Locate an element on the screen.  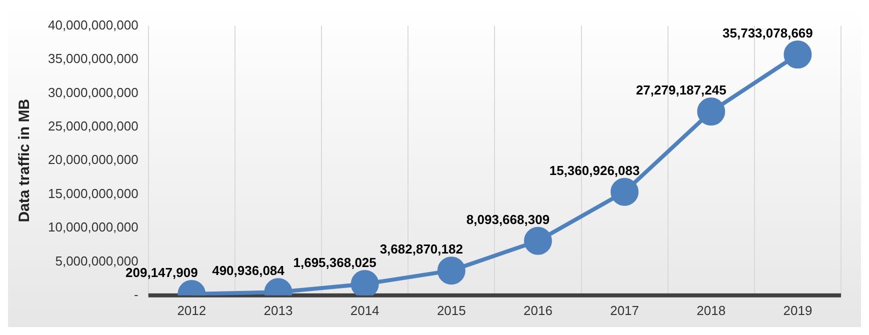
x-tick-label: 2013 is located at coordinates (278, 310).